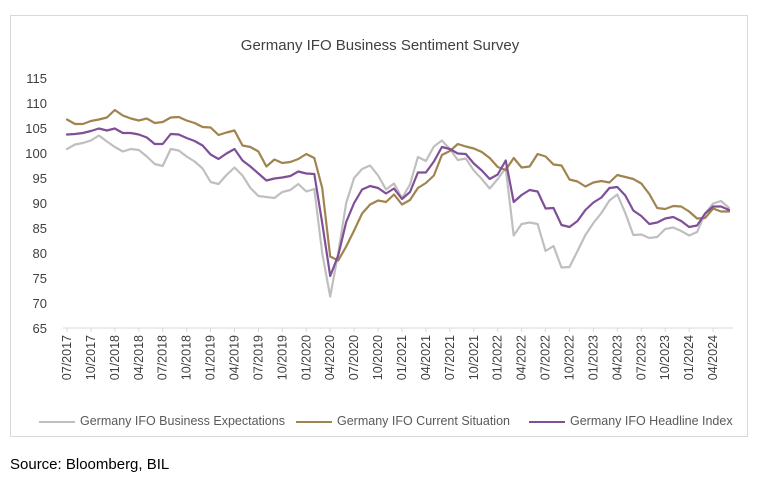 This screenshot has width=760, height=482. What do you see at coordinates (380, 45) in the screenshot?
I see `chart-title: Germany IFO Business Sentiment Survey` at bounding box center [380, 45].